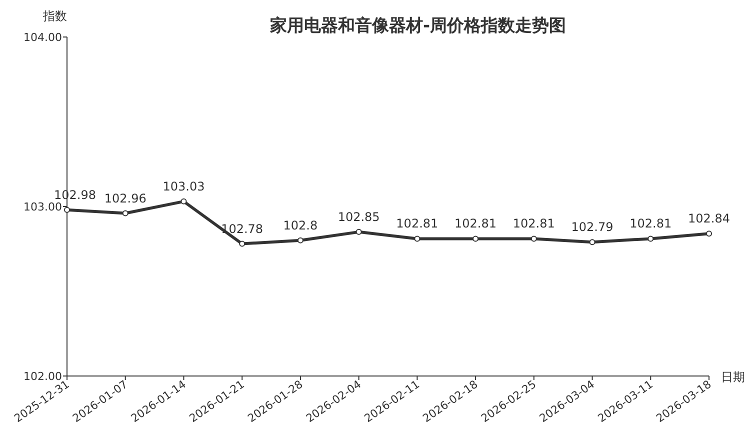  Describe the element at coordinates (359, 217) in the screenshot. I see `data-label: 102.85` at that location.